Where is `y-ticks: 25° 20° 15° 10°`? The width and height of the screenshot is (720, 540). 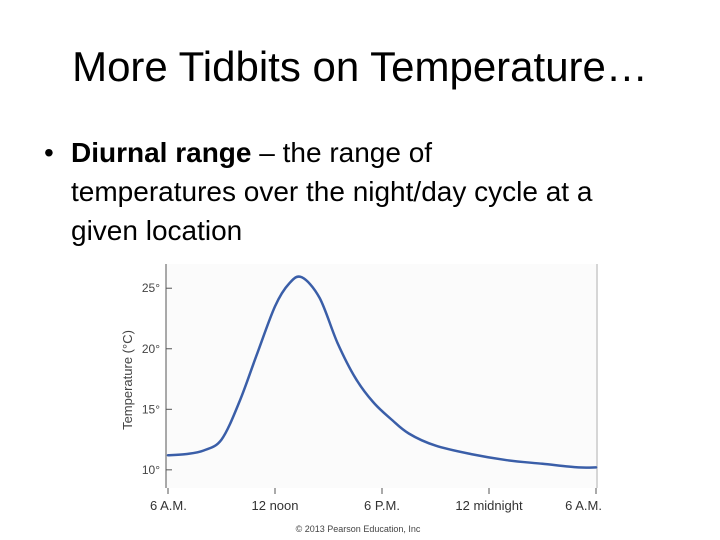
y-ticks: 25° 20° 15° 10° is located at coordinates (157, 379).